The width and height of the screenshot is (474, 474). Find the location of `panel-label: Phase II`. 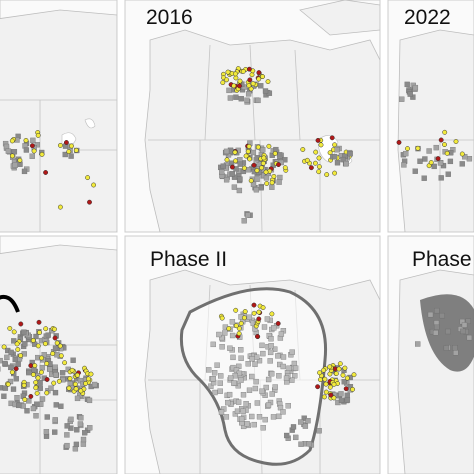

panel-label: Phase II is located at coordinates (188, 259).